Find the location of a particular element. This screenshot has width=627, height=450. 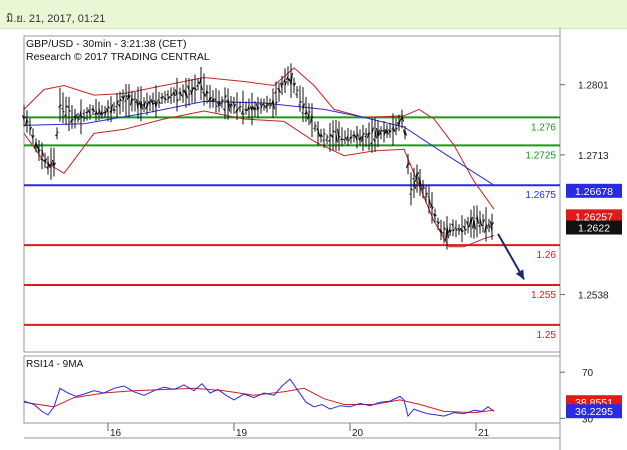

forecast-arrow-head is located at coordinates (519, 274).